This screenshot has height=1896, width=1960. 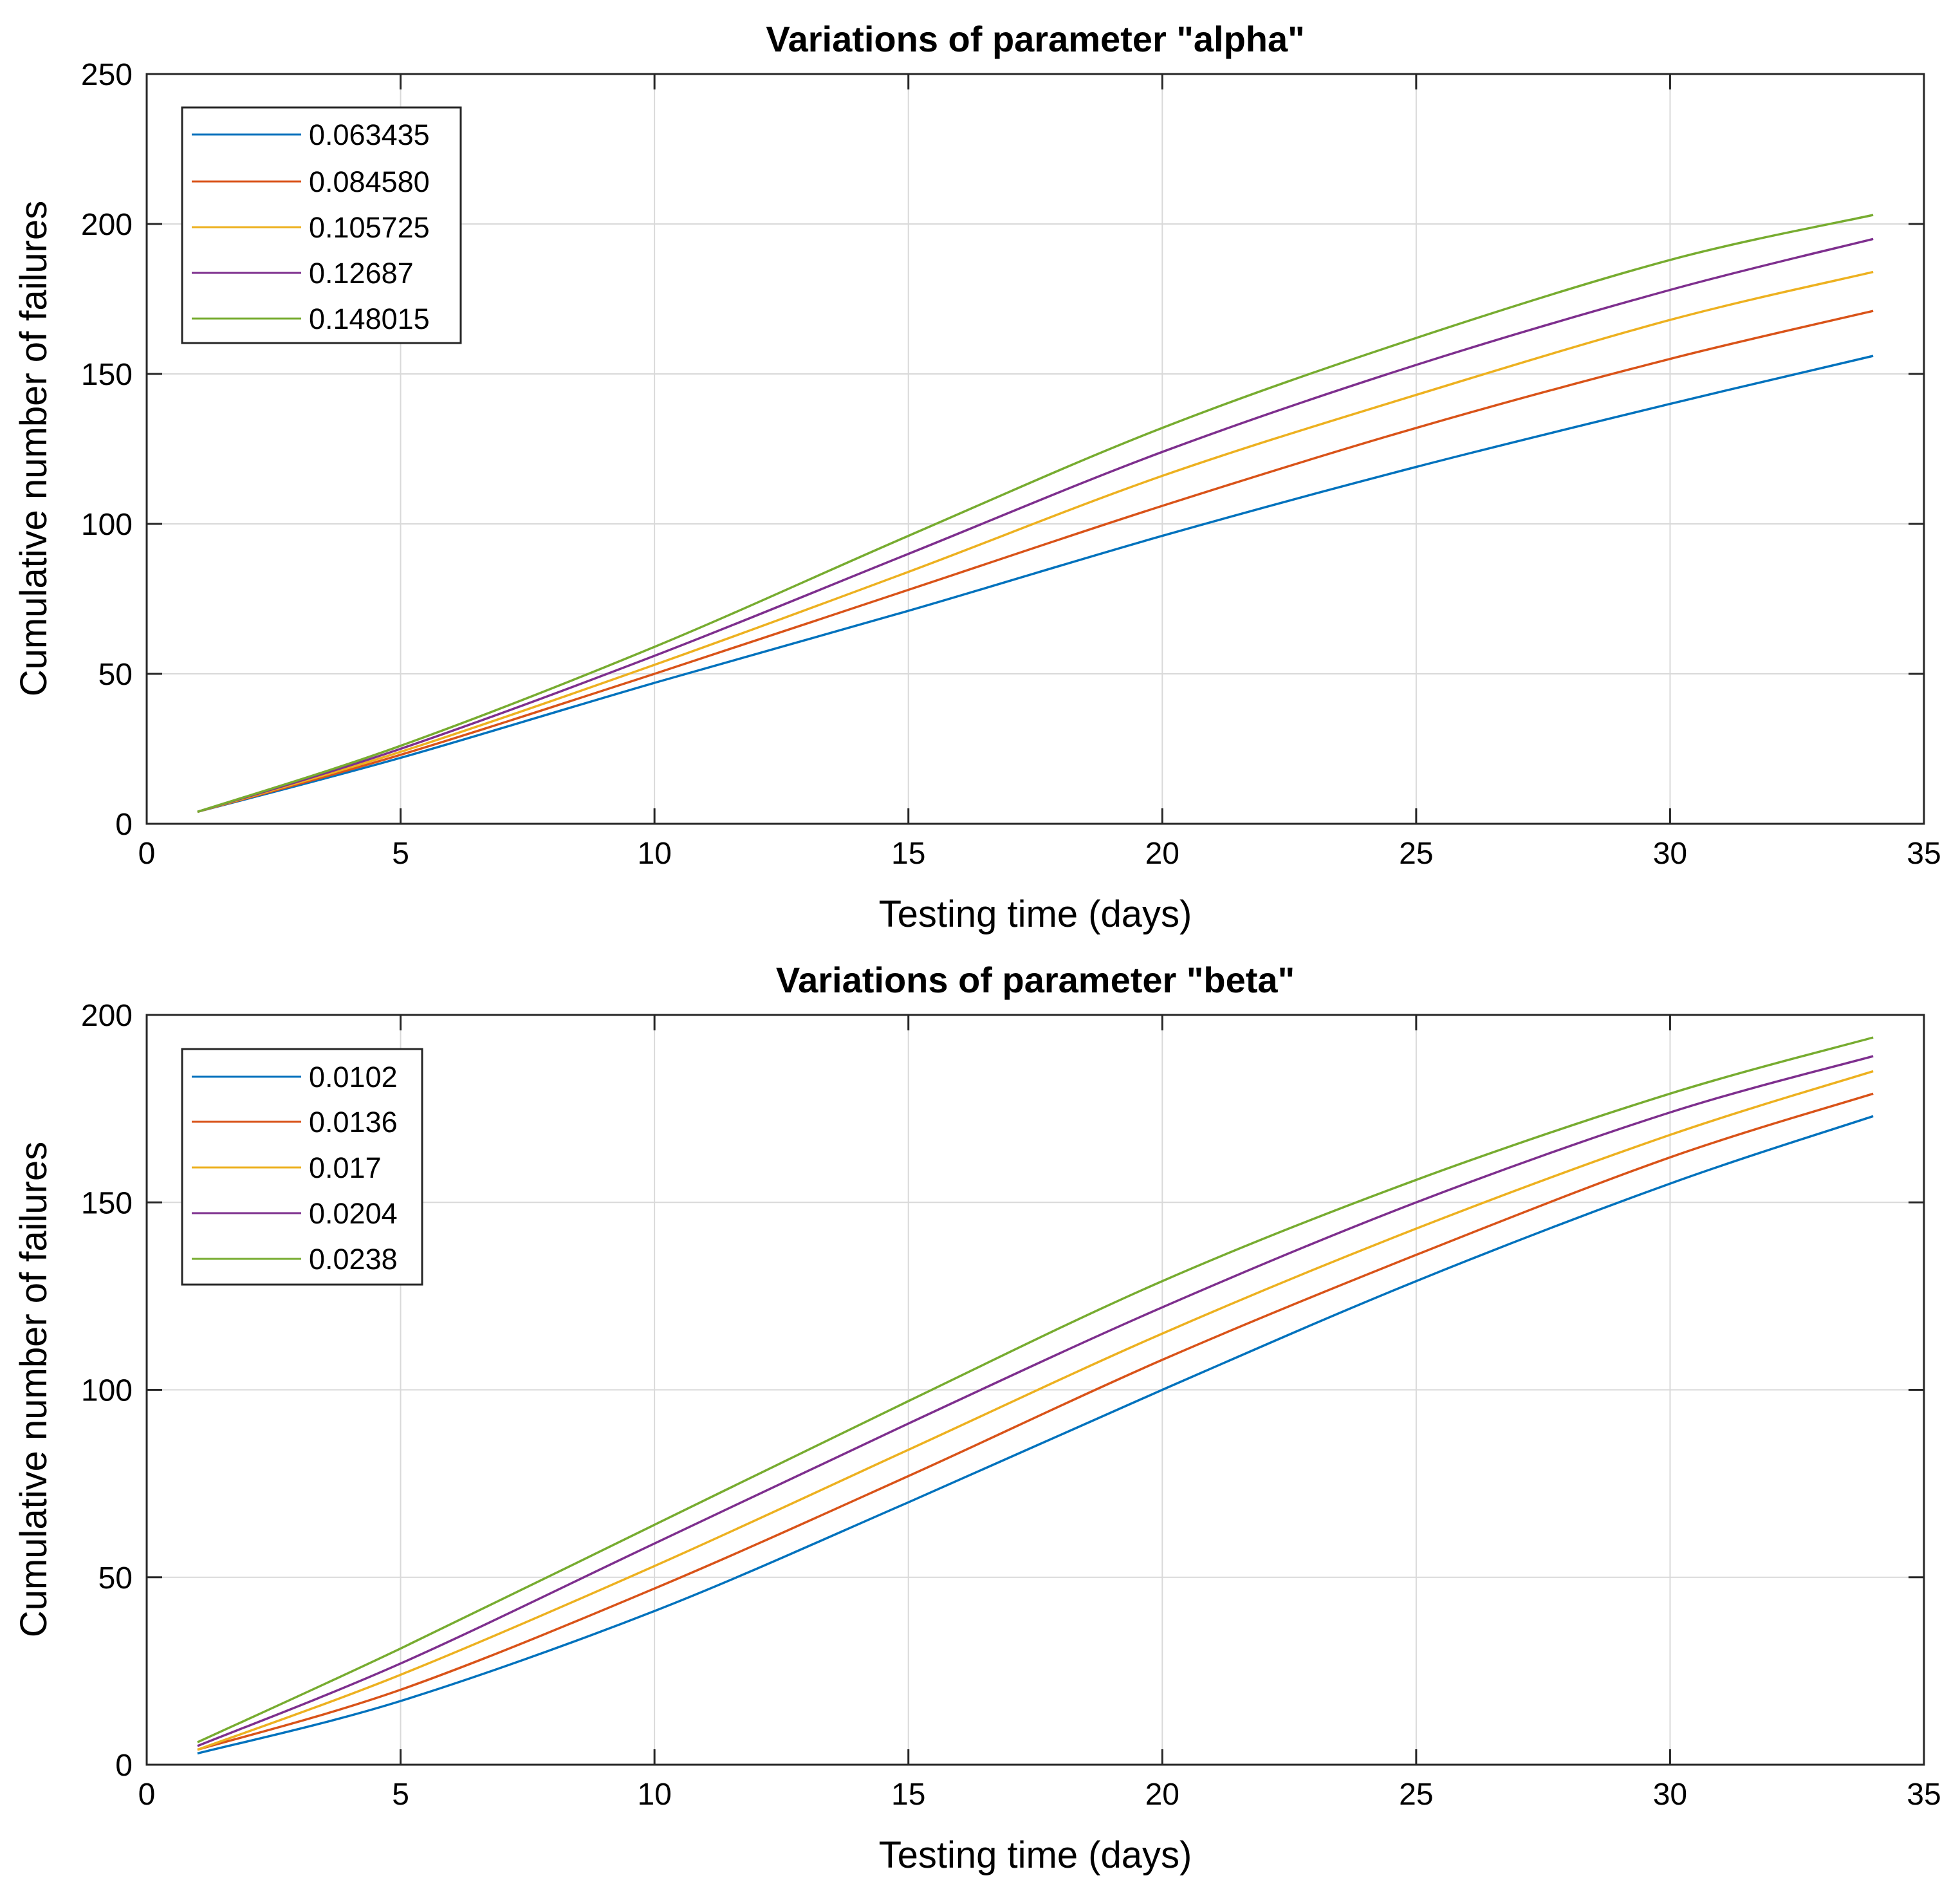 I want to click on legend-entry: 0.084580, so click(x=370, y=182).